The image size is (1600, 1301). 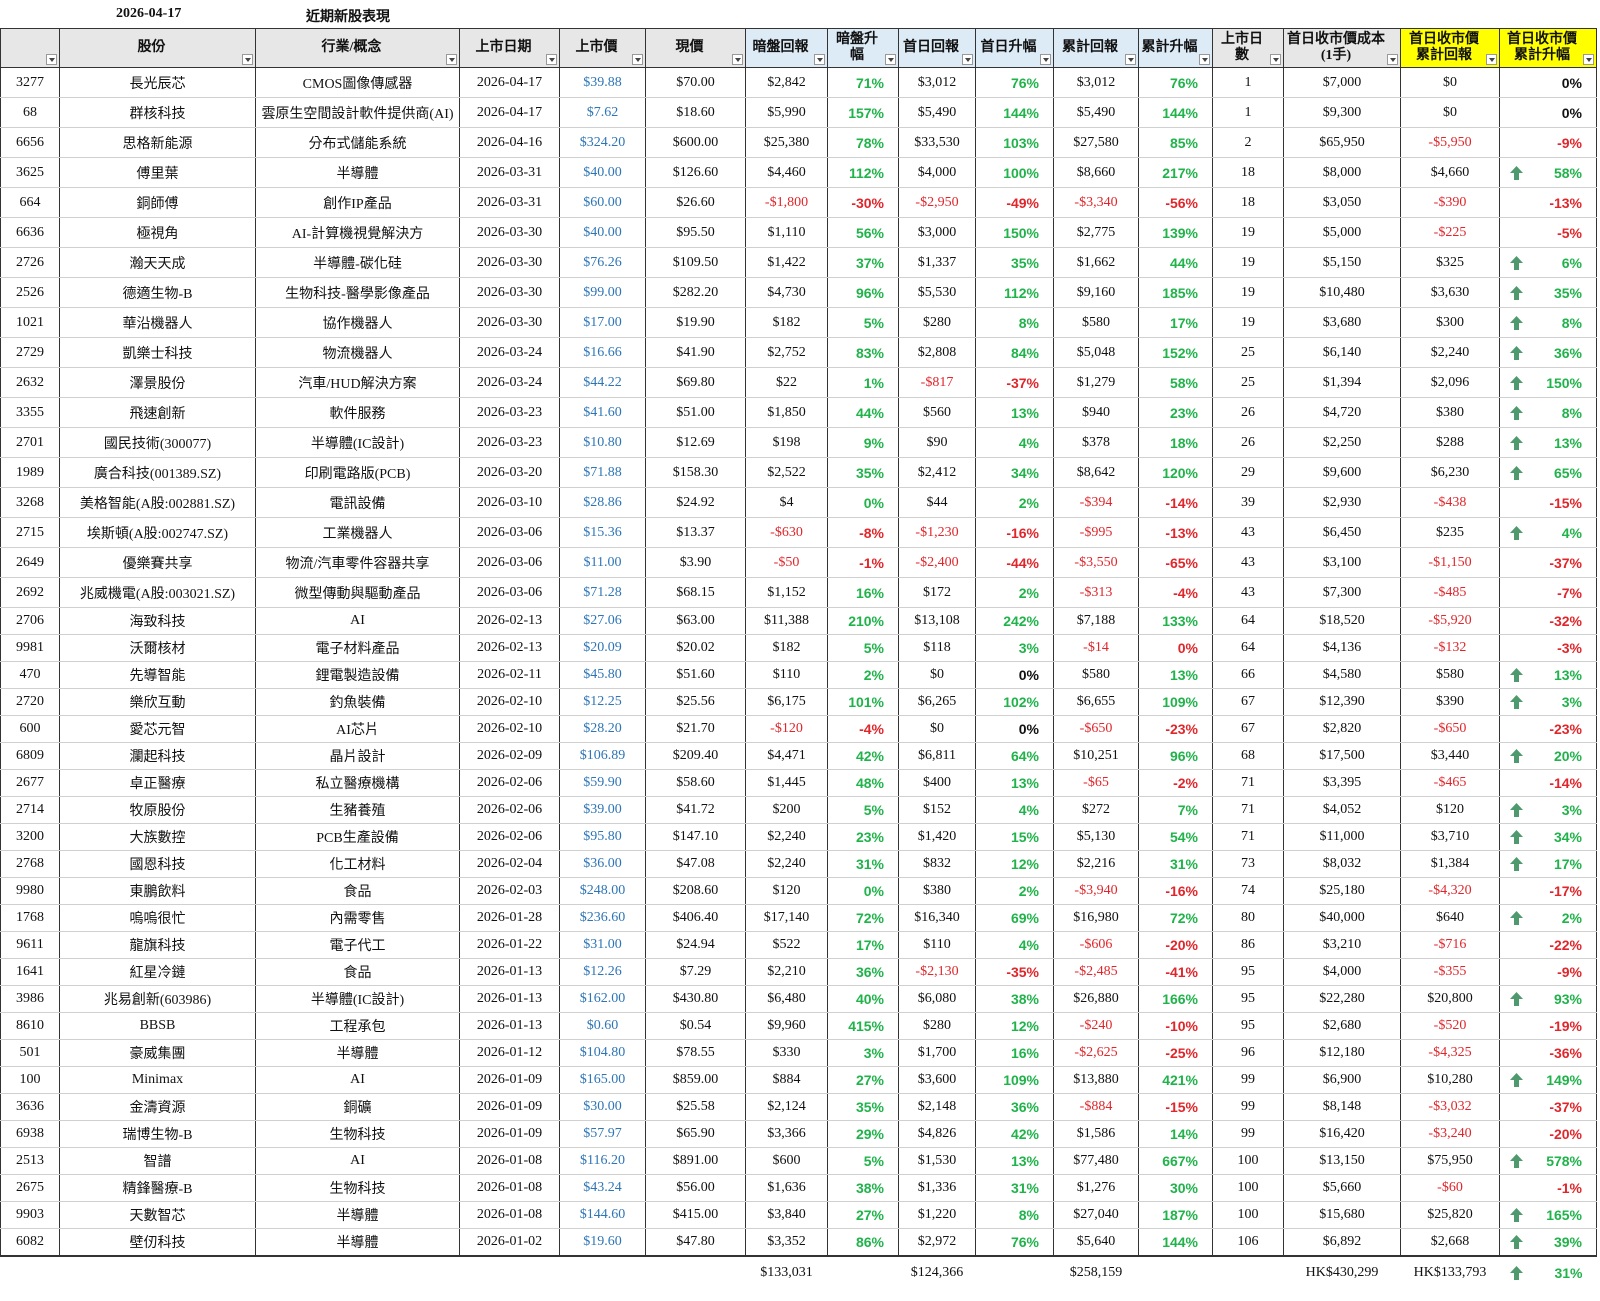 What do you see at coordinates (863, 502) in the screenshot?
I see `grey-market-change: 0%` at bounding box center [863, 502].